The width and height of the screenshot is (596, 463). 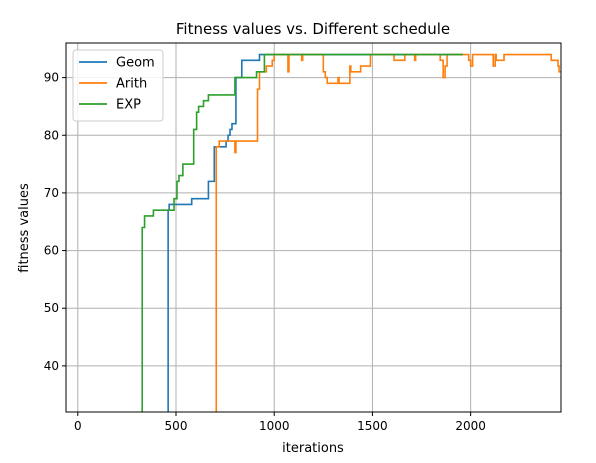 I want to click on y-axis-title: fitness values, so click(x=24, y=228).